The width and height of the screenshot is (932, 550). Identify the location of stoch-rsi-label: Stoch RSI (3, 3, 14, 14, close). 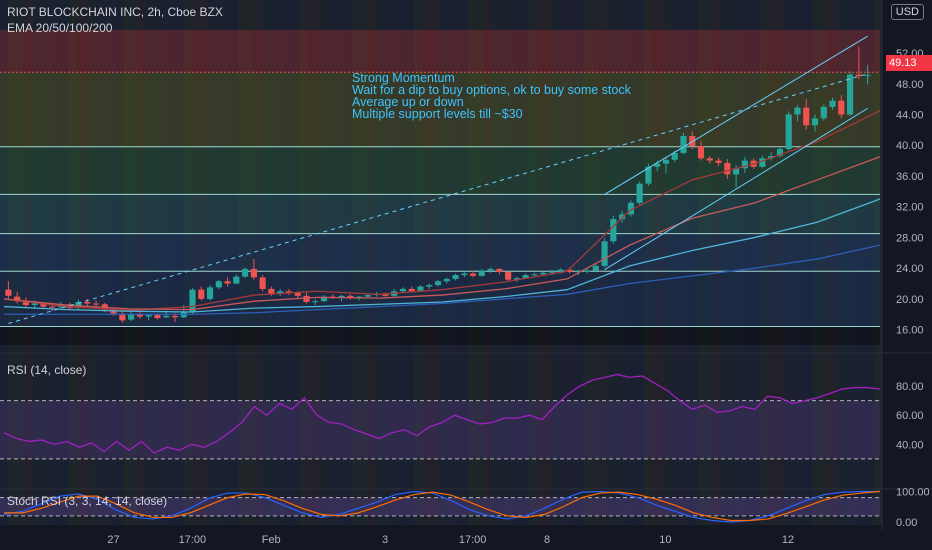
(87, 501).